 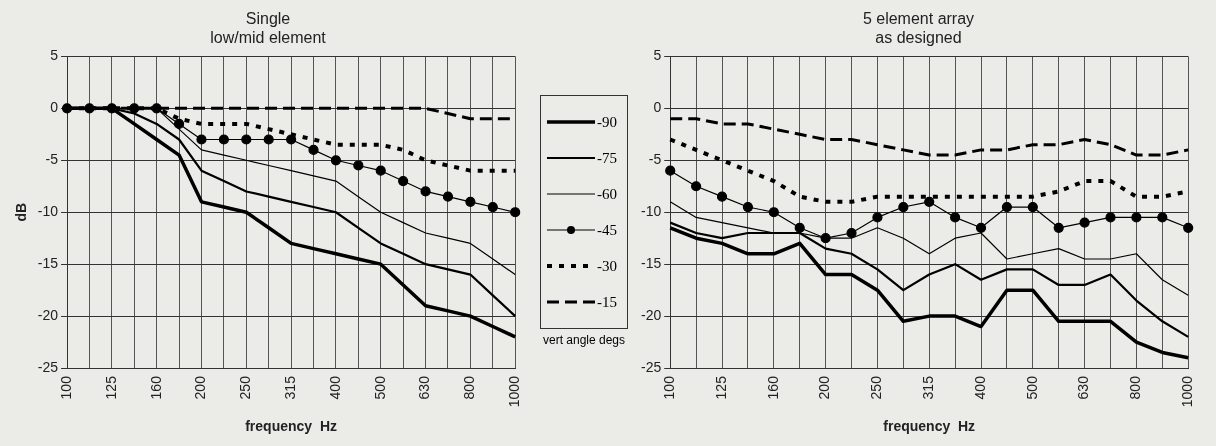 What do you see at coordinates (268, 38) in the screenshot?
I see `chart-subtitle: low/mid element` at bounding box center [268, 38].